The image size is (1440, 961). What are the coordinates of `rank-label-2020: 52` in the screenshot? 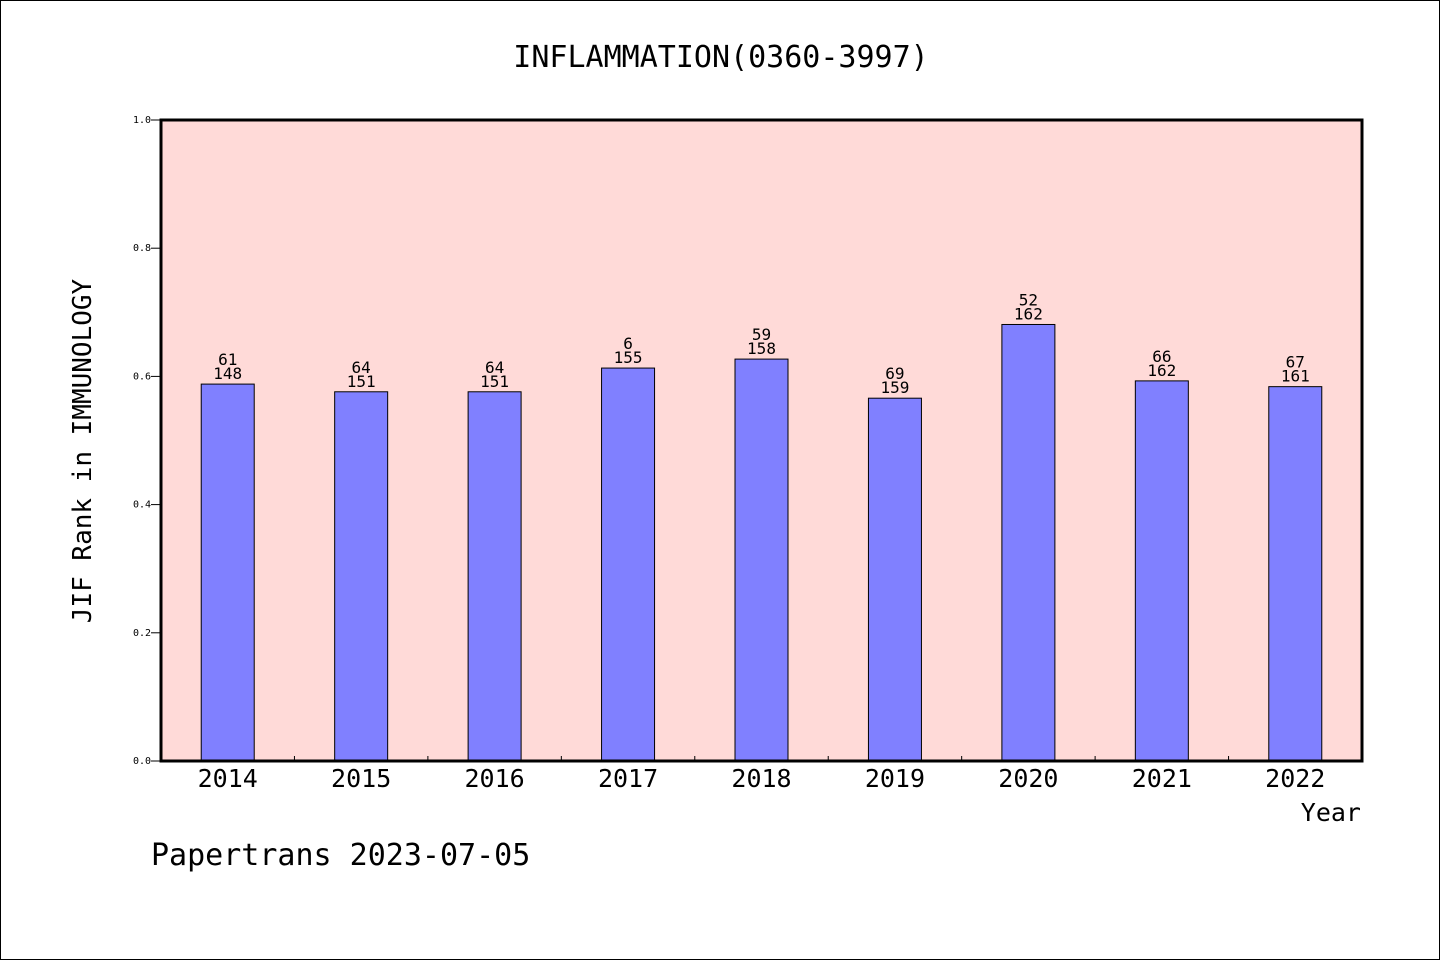 It's located at (1028, 299).